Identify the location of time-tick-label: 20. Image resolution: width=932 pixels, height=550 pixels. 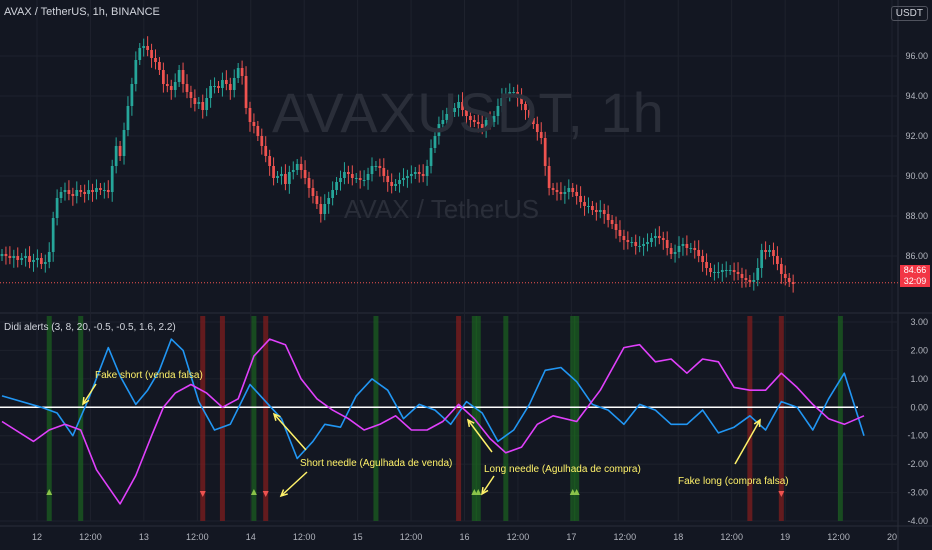
(892, 537).